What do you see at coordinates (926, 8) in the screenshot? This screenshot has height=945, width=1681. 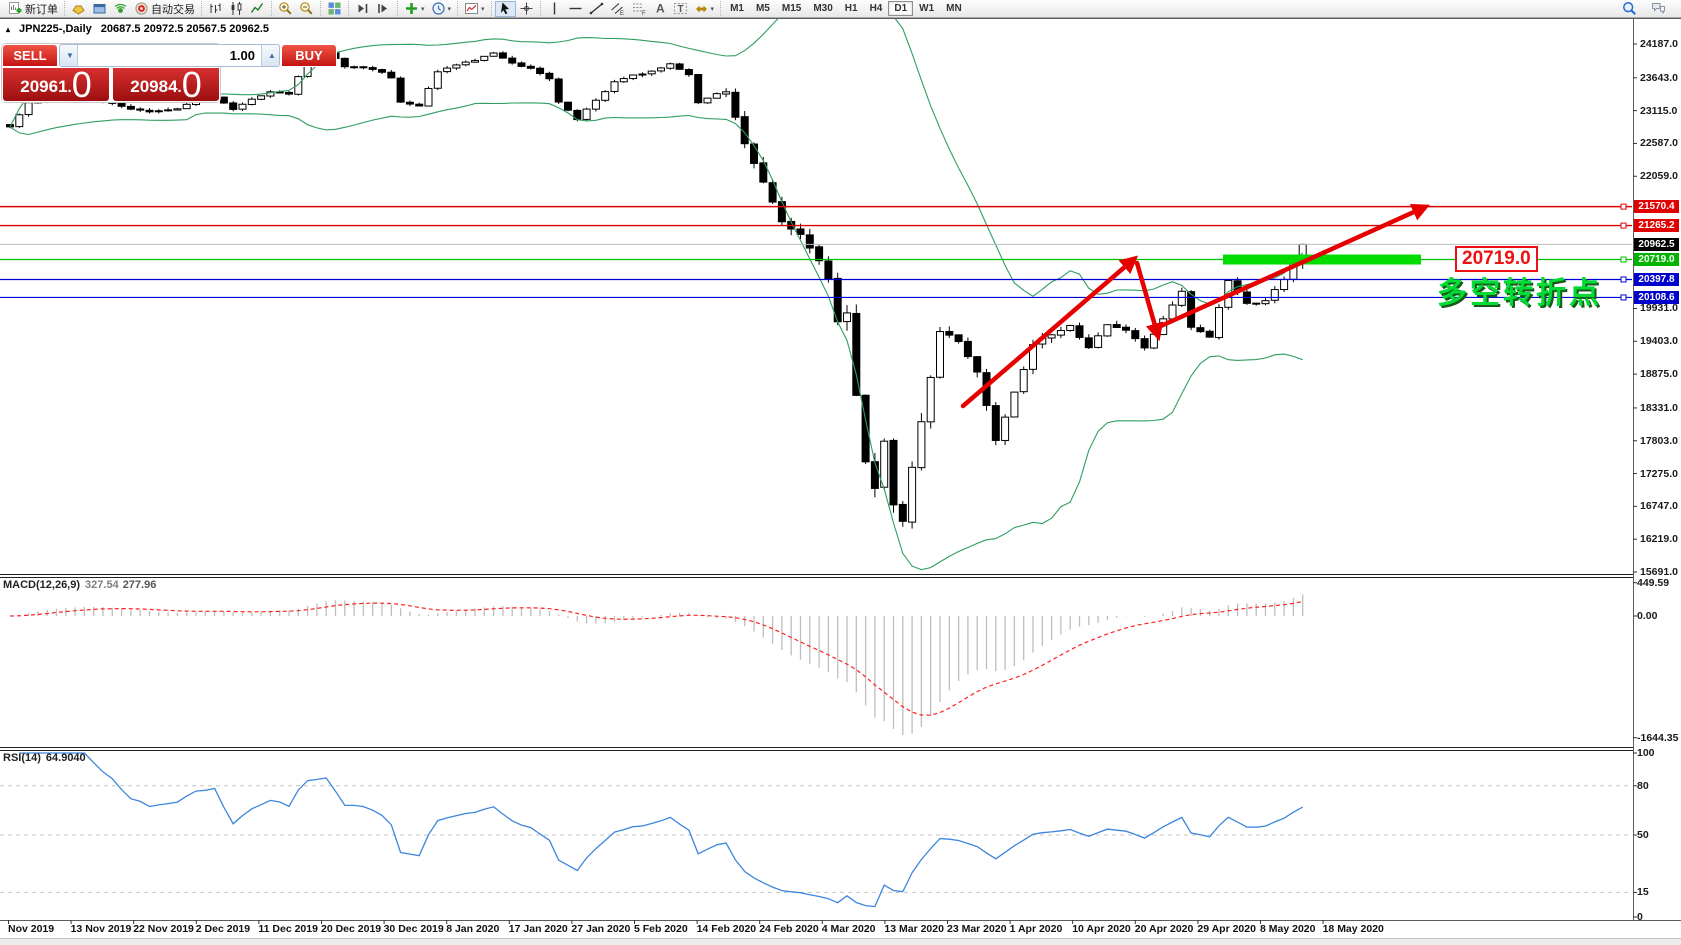 I see `timeframe-w1-button: W1` at bounding box center [926, 8].